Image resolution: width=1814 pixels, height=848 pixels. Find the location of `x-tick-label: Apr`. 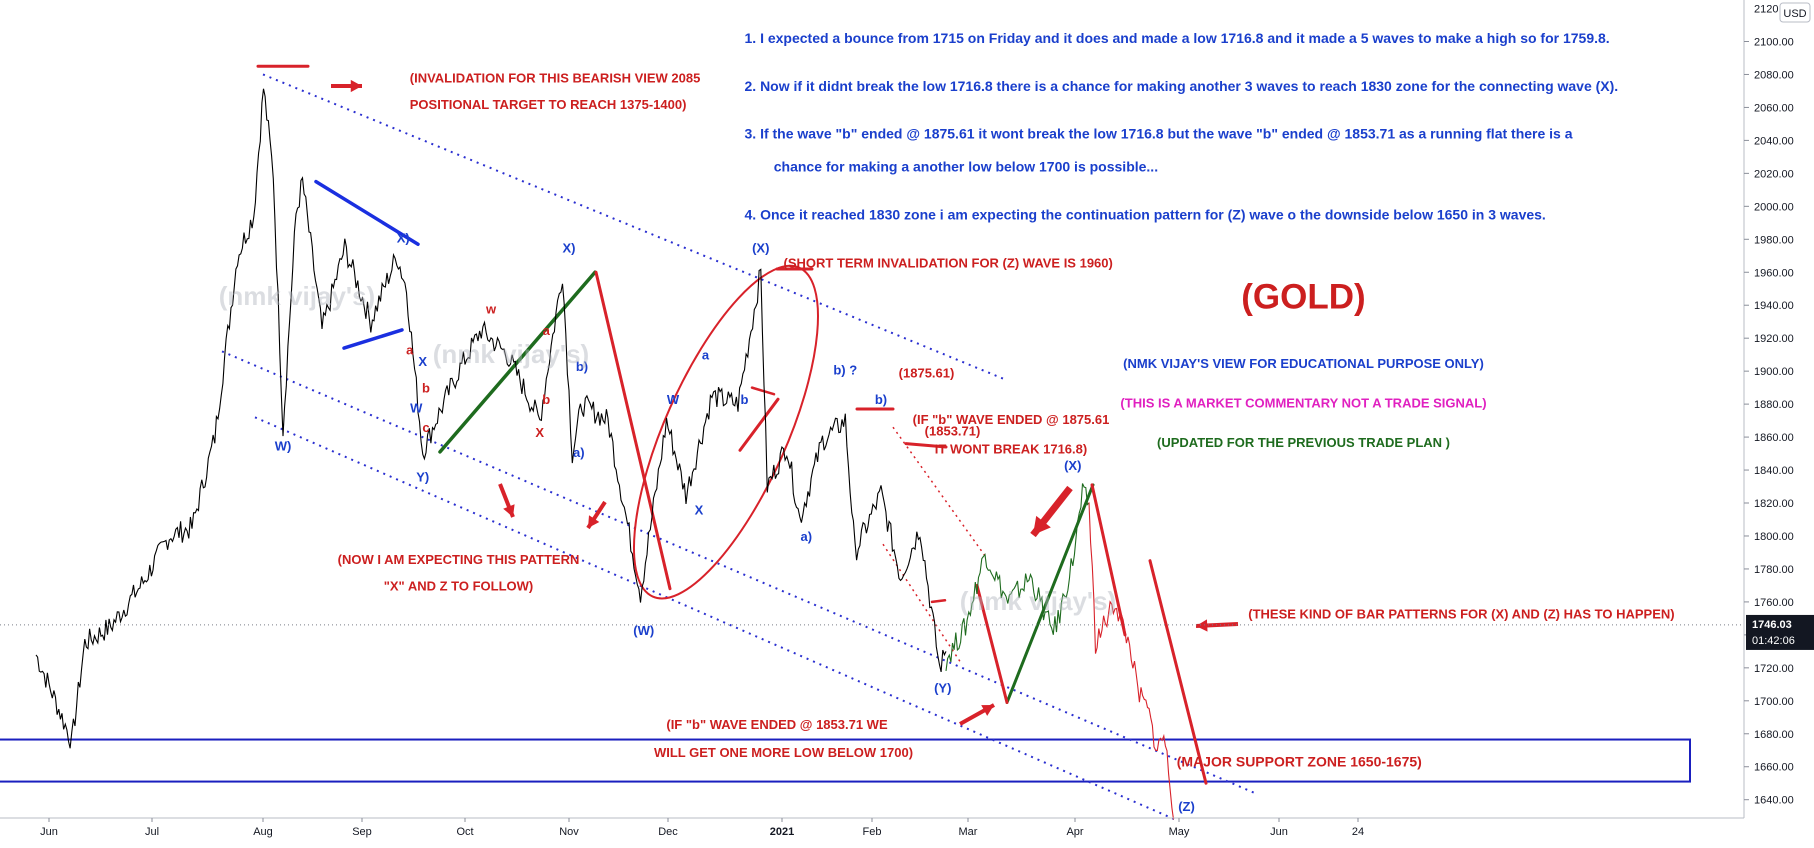

x-tick-label: Apr is located at coordinates (1074, 832).